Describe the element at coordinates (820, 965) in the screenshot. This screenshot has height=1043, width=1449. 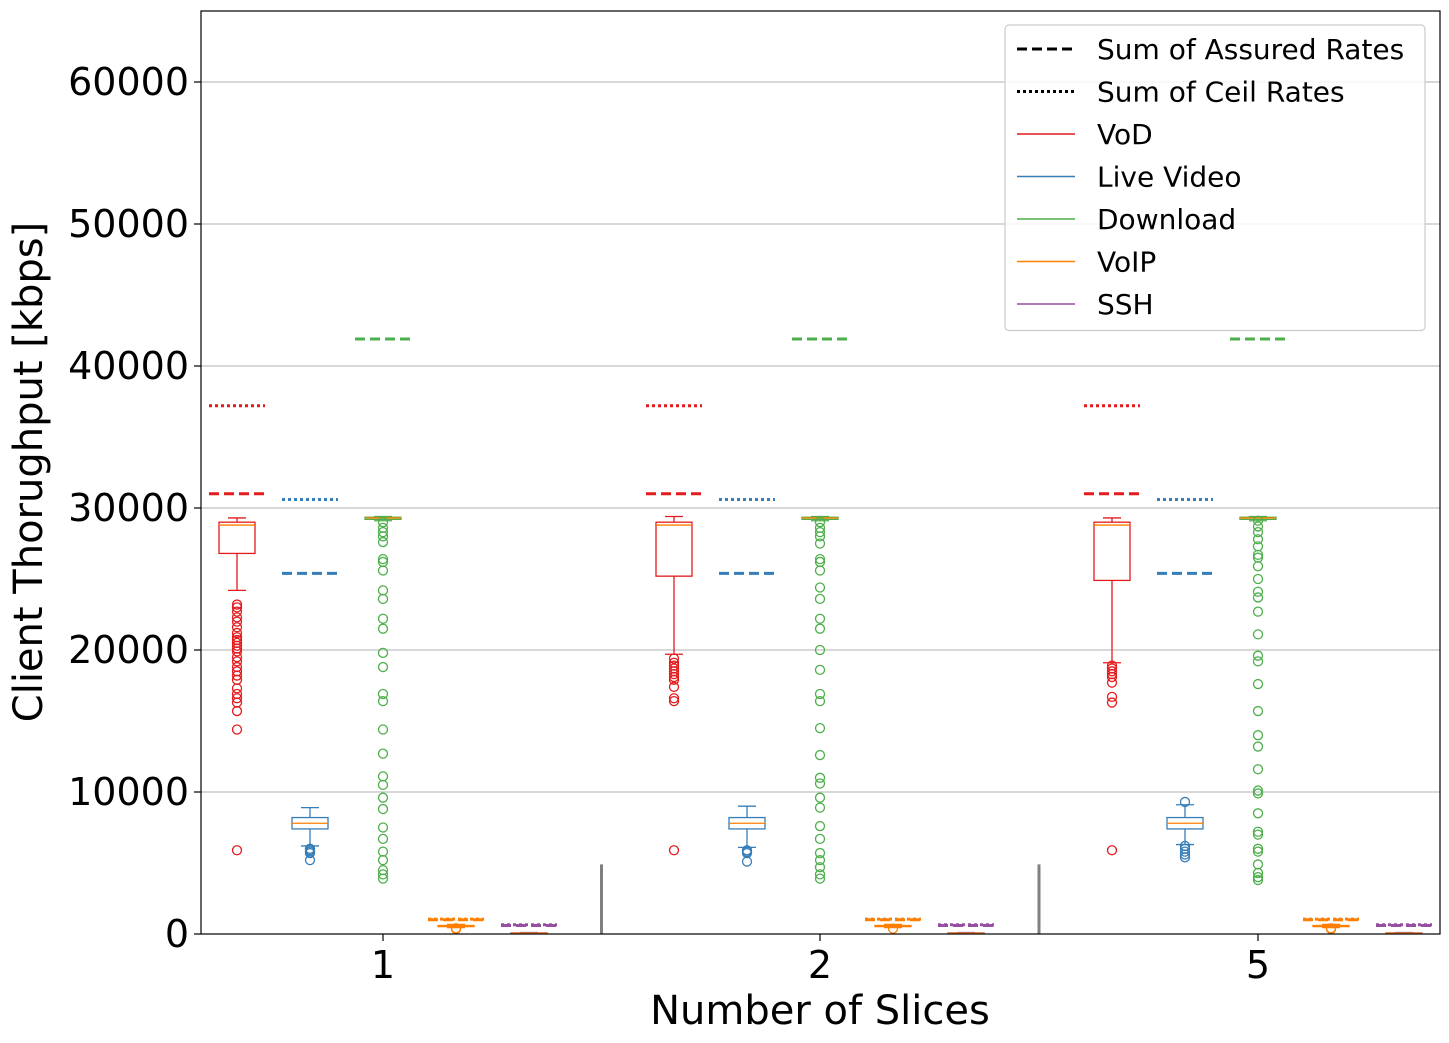
I see `x-tick-label: 2` at that location.